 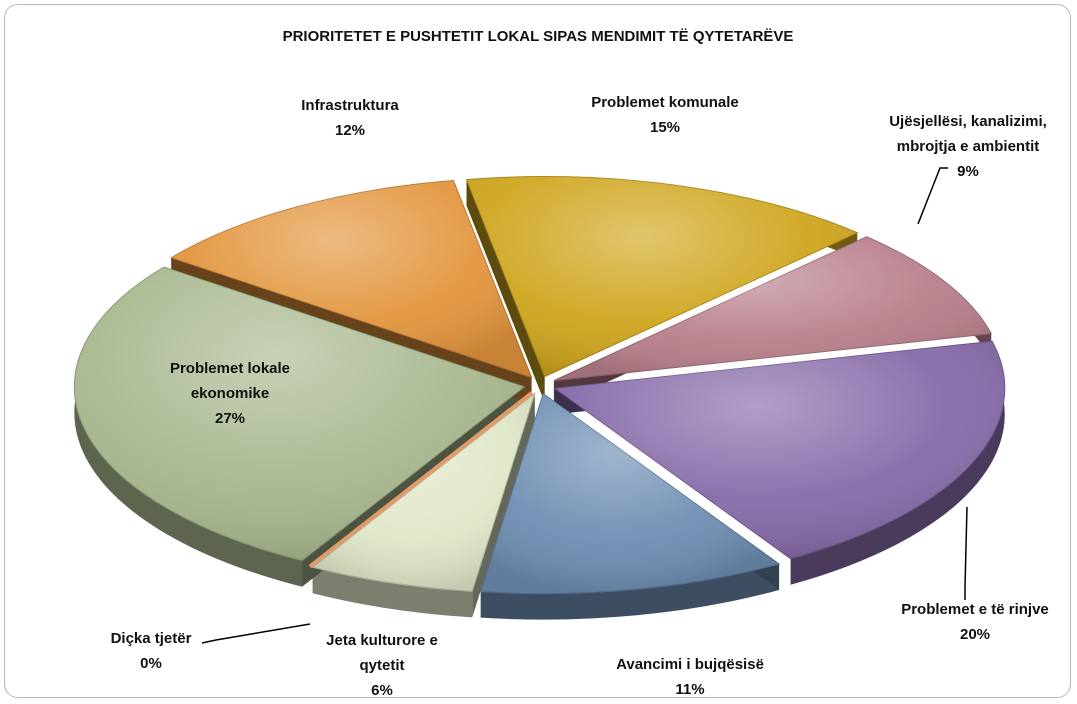 What do you see at coordinates (151, 651) in the screenshot?
I see `slice-label: Diçka tjetër 0%` at bounding box center [151, 651].